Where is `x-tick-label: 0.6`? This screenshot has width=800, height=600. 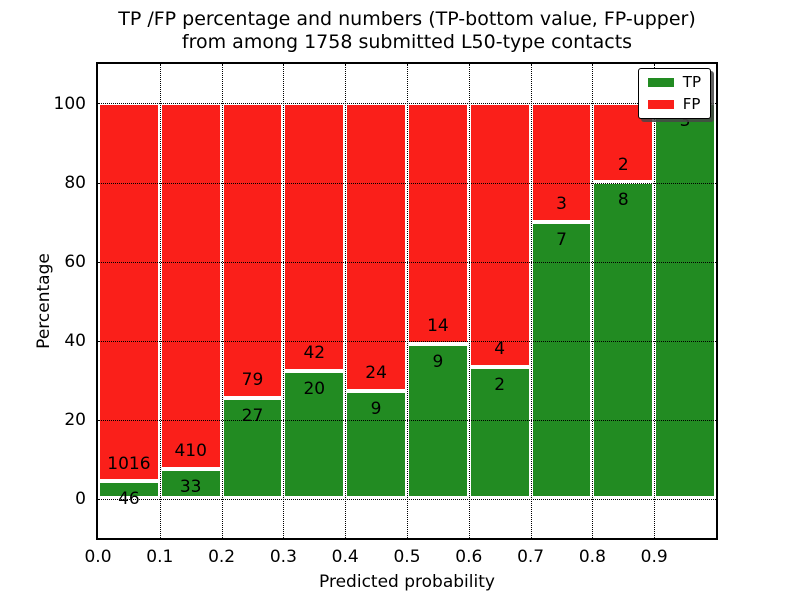 x-tick-label: 0.6 is located at coordinates (469, 557).